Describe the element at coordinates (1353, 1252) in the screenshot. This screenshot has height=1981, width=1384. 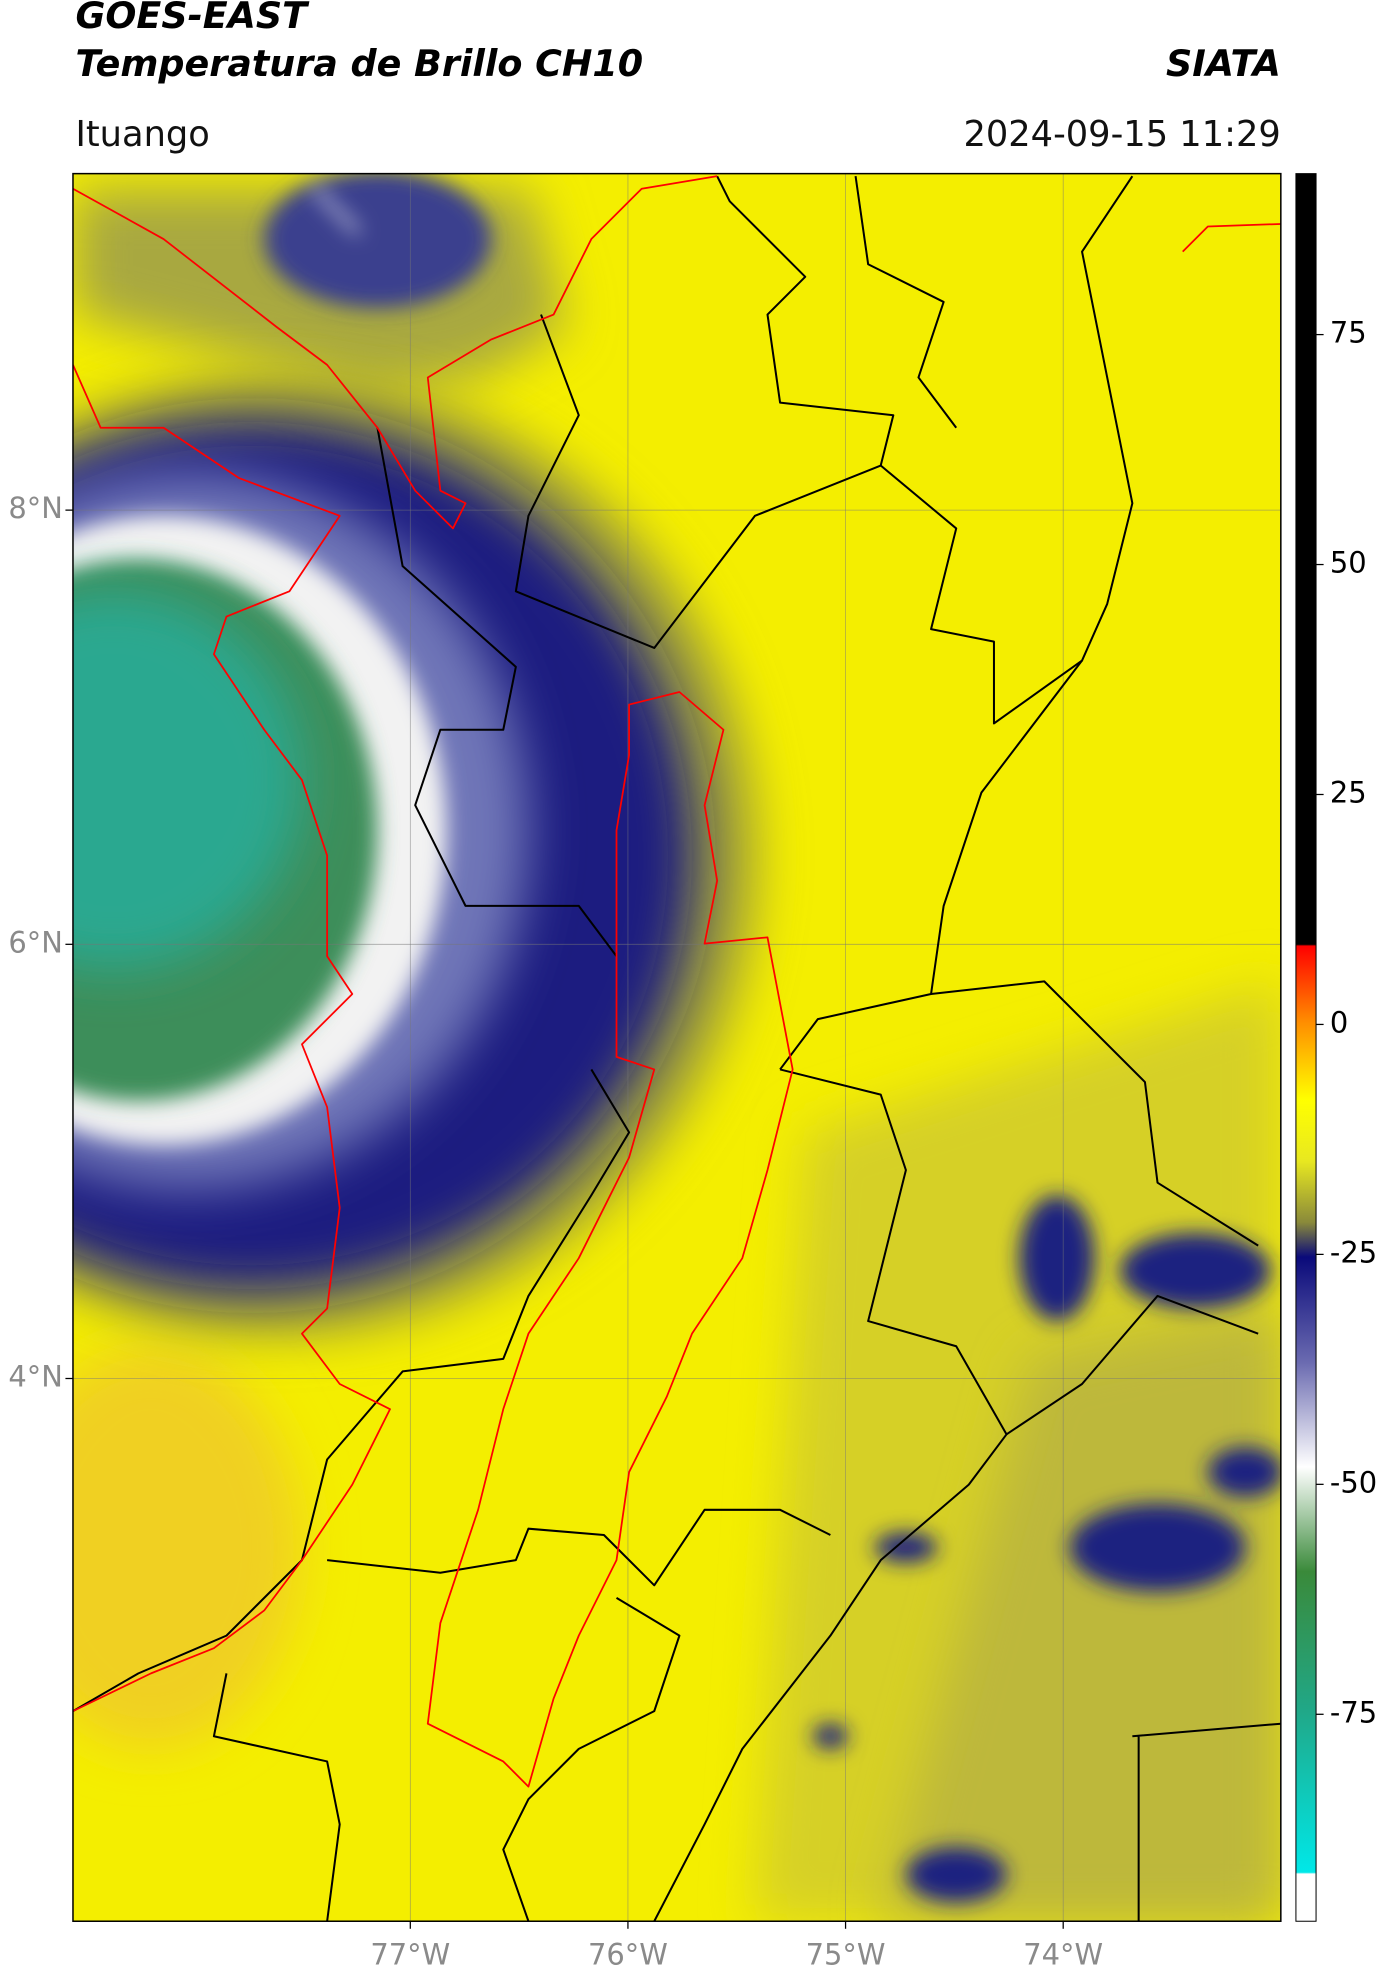
I see `colorbar-tick-label: -25` at that location.